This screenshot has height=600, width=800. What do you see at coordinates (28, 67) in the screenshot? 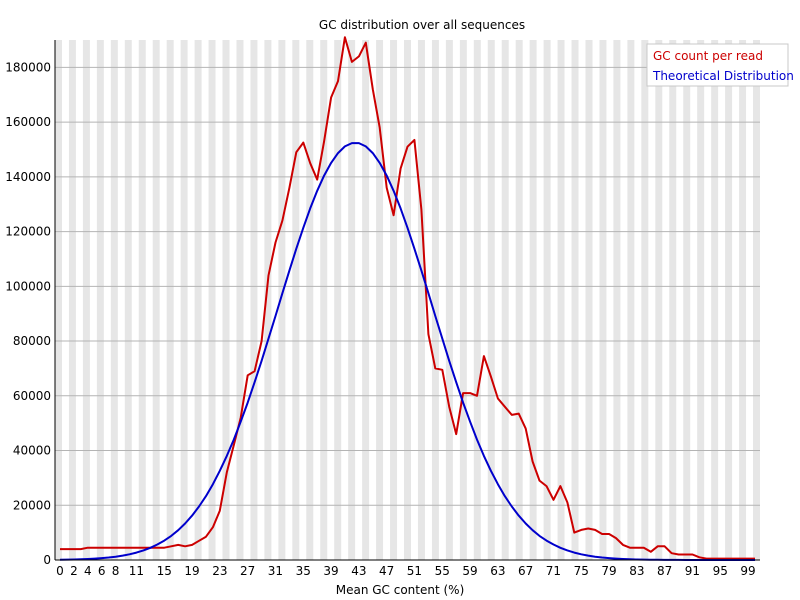
I see `y-tick-label: 180000` at bounding box center [28, 67].